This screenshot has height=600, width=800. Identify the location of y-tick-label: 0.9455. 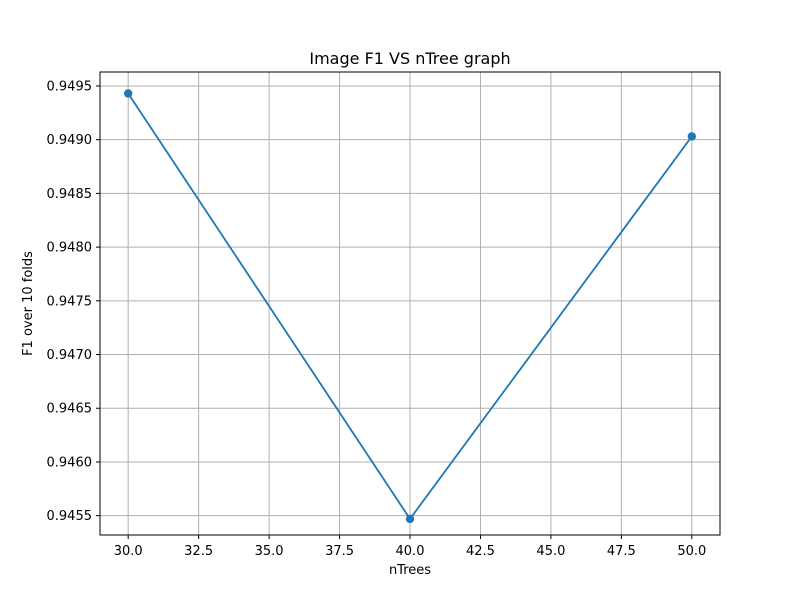
(70, 516).